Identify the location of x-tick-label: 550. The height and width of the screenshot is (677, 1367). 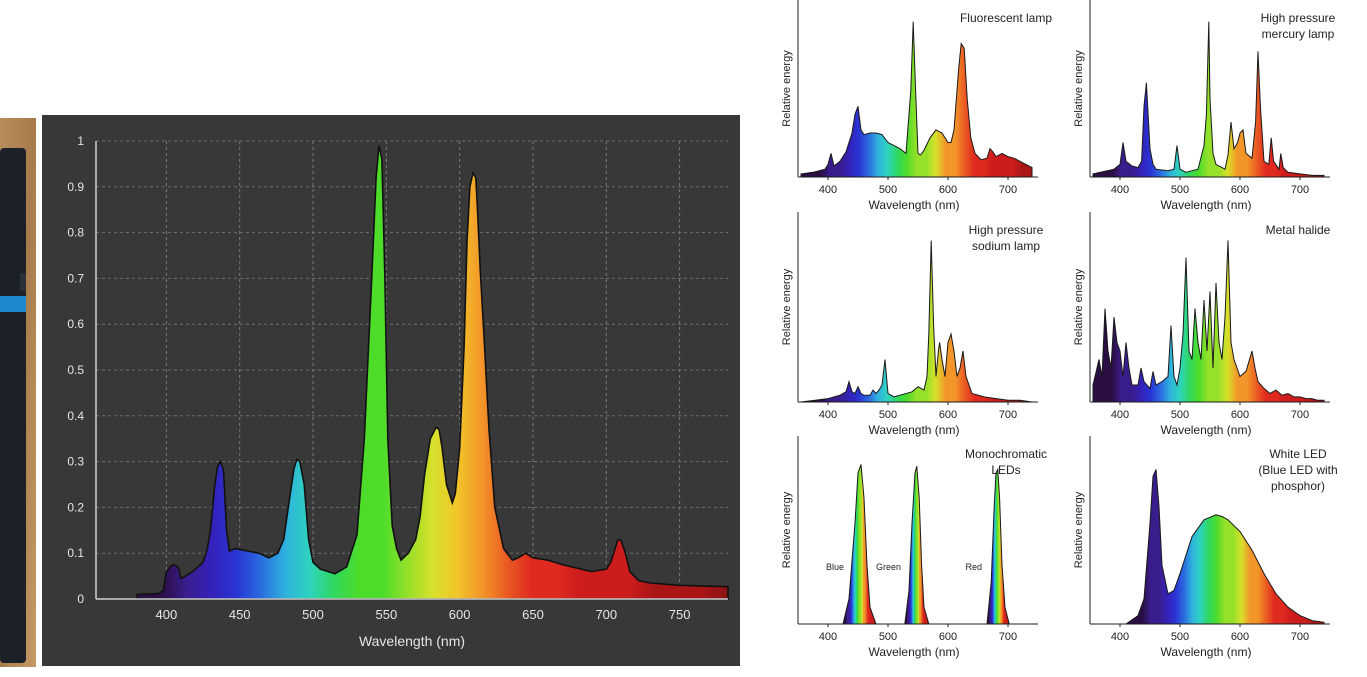
(386, 614).